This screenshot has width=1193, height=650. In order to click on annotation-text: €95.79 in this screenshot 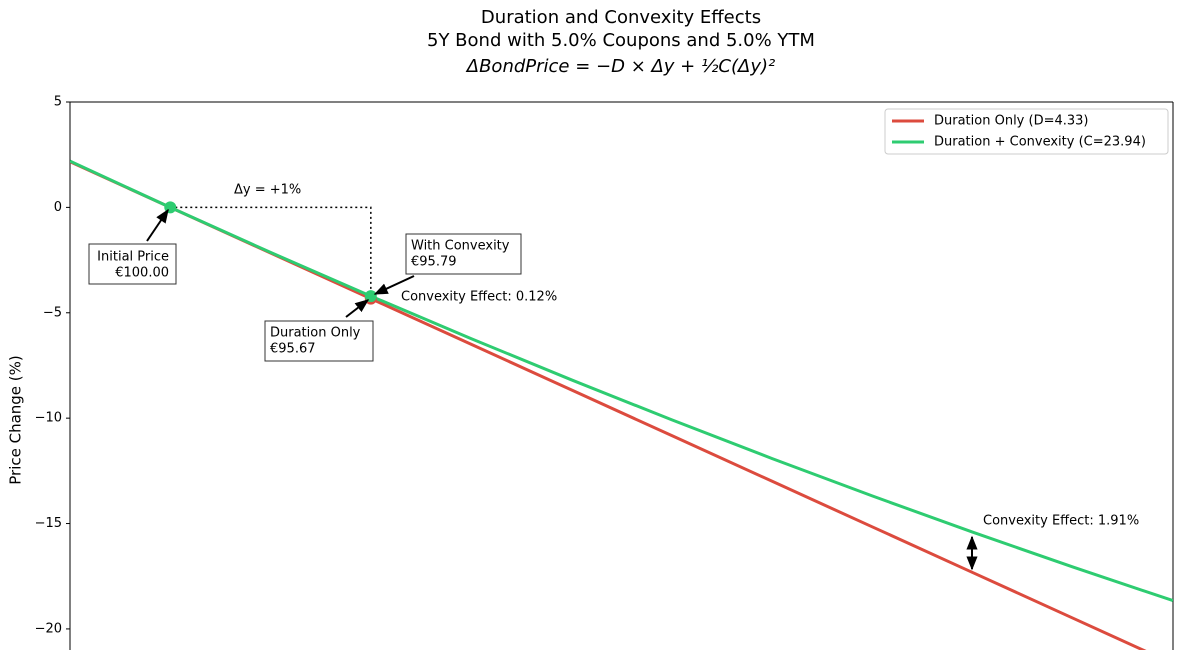, I will do `click(434, 262)`.